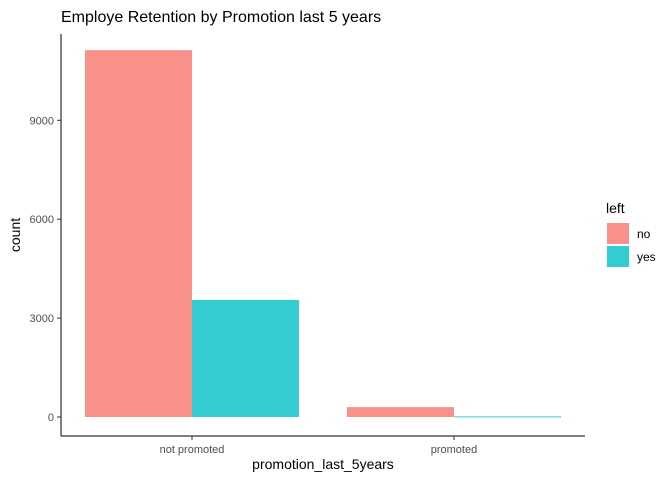 The height and width of the screenshot is (480, 672). I want to click on bar-not-promoted-no, so click(138, 233).